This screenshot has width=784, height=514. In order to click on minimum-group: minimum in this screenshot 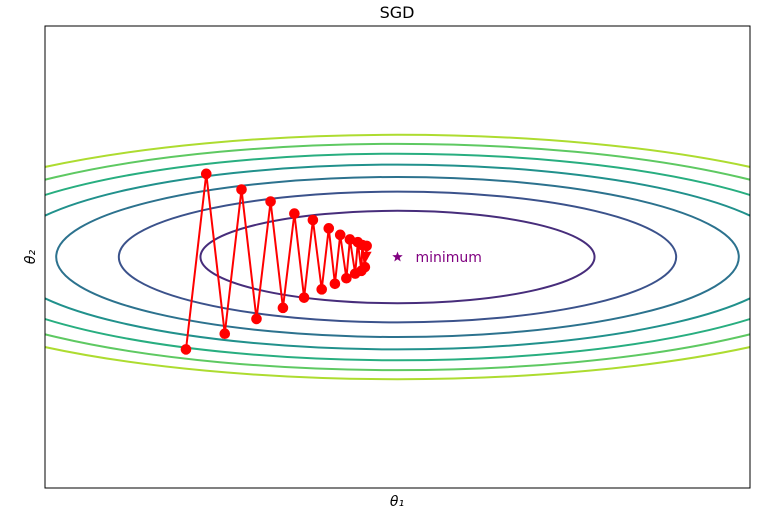, I will do `click(437, 258)`.